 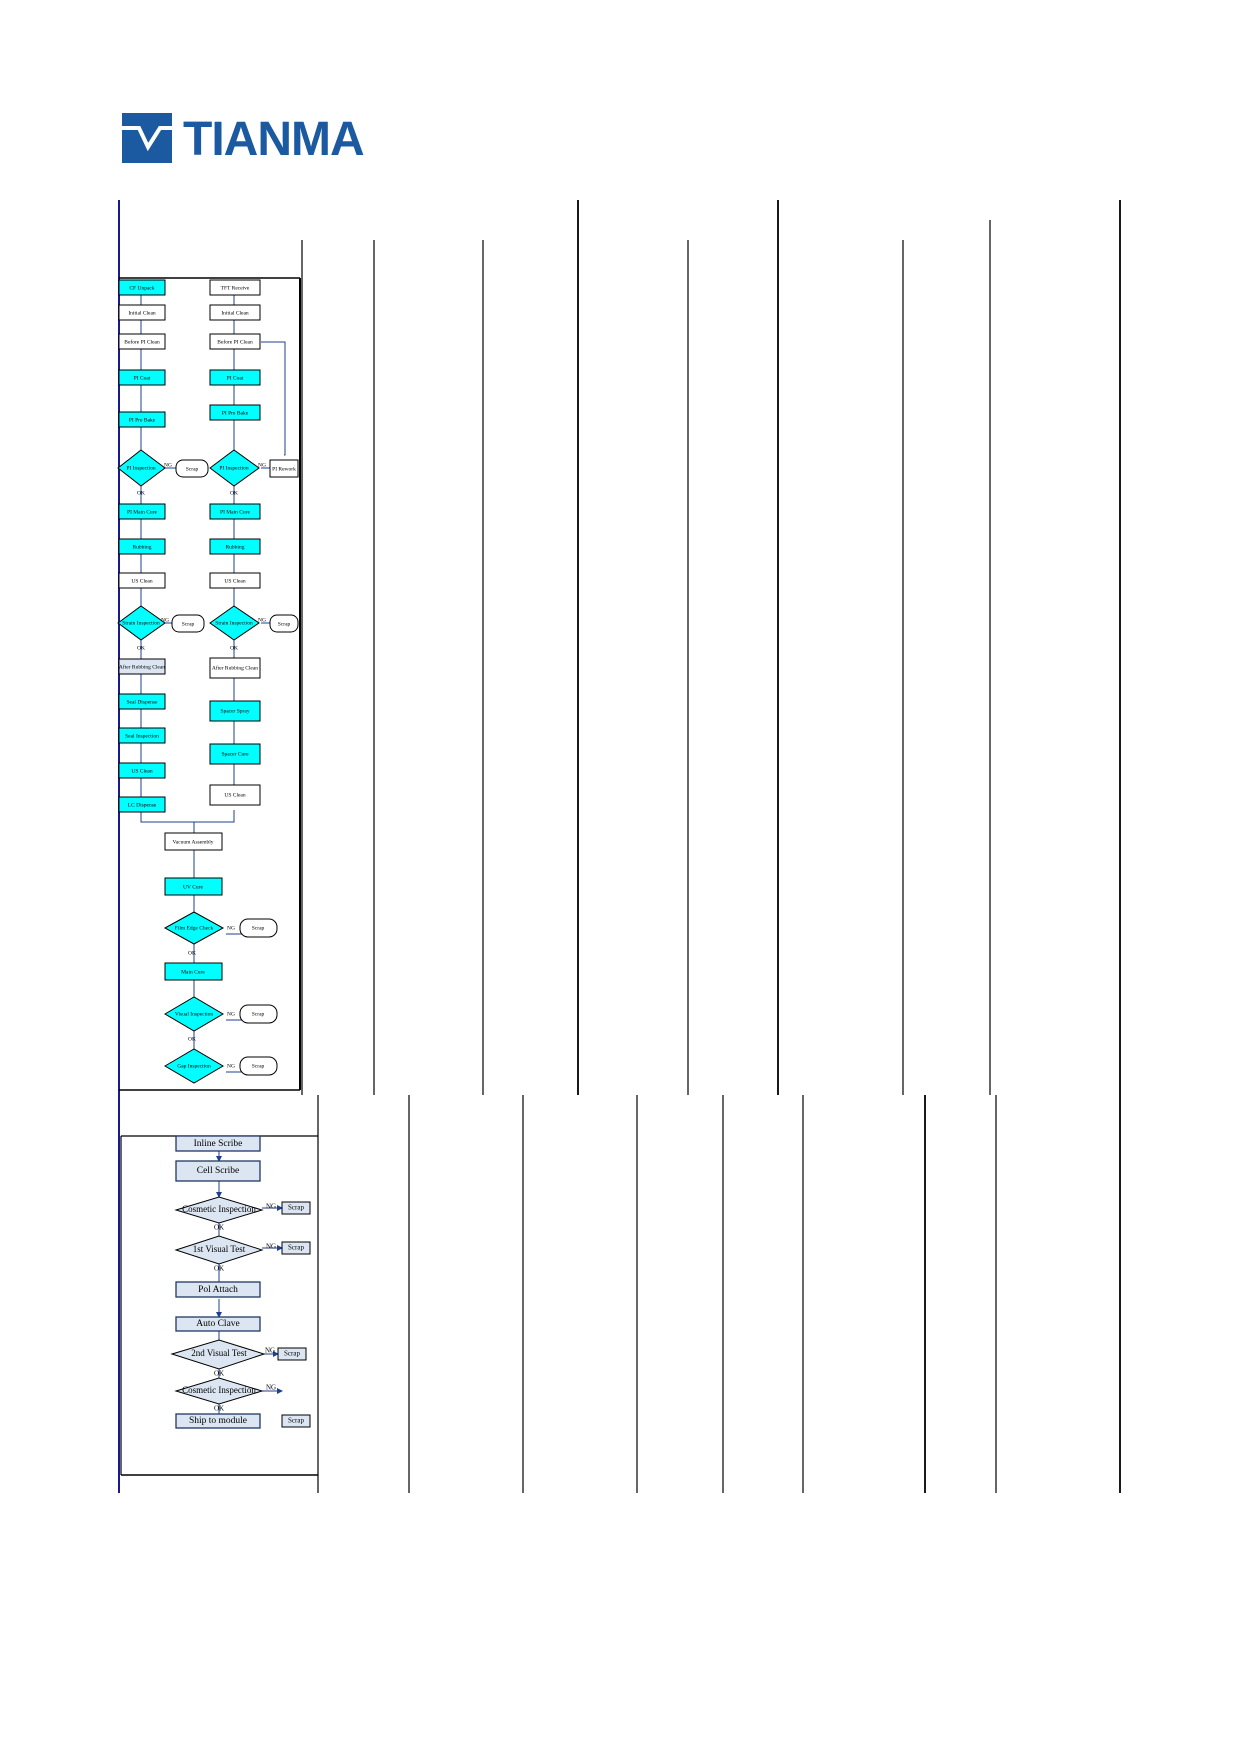 I want to click on tft-pi-pre-bake-label: PI Pre Bake, so click(x=235, y=413).